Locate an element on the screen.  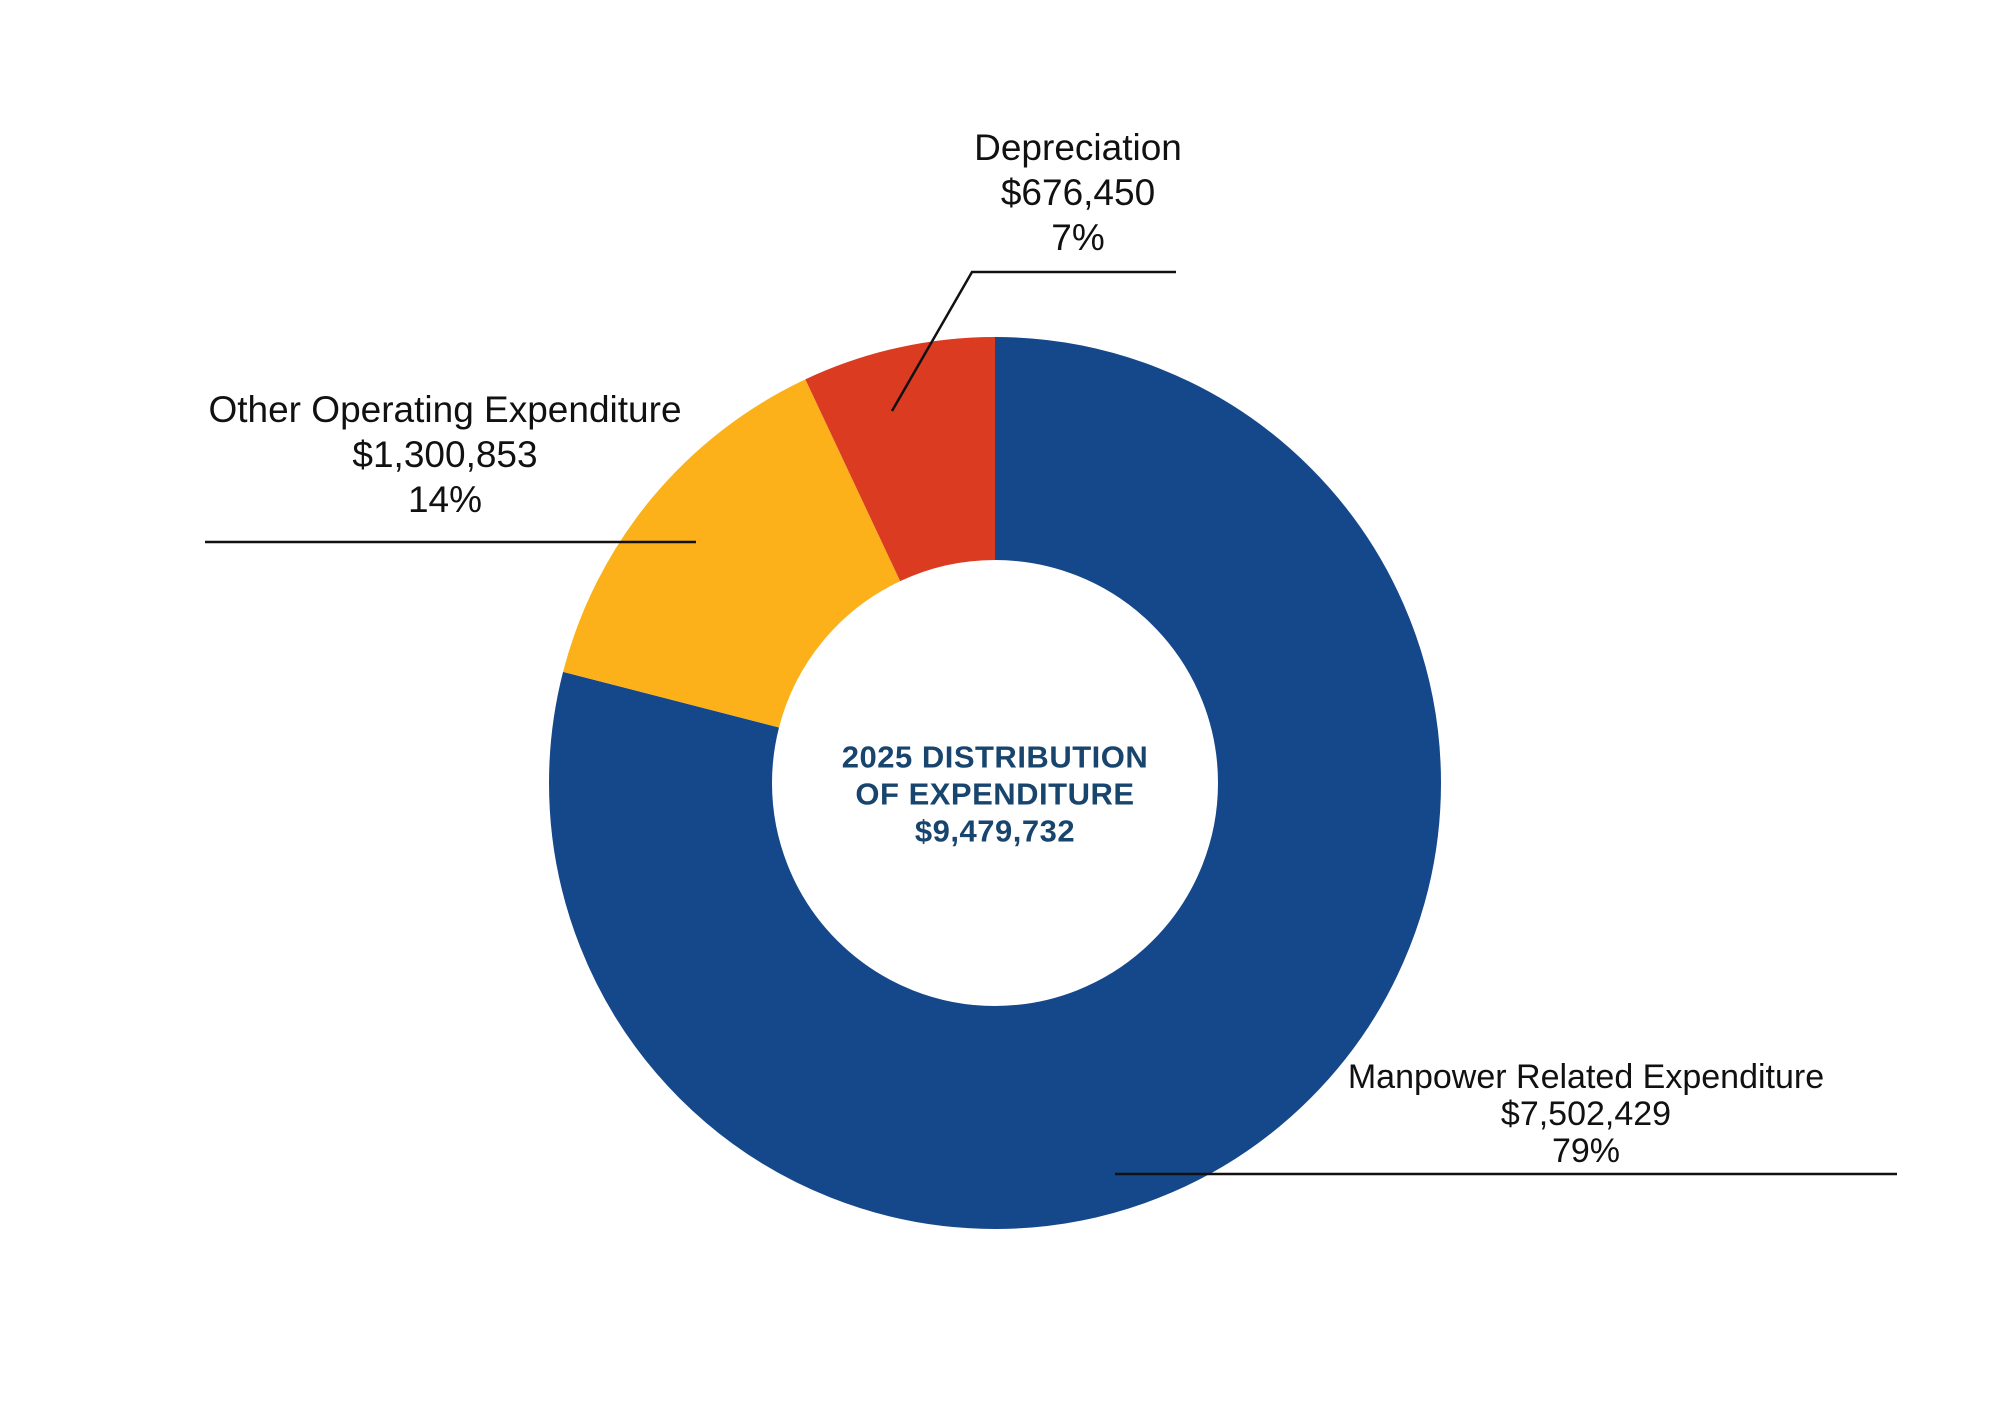
label-manpower-percent: 79% is located at coordinates (1586, 1151).